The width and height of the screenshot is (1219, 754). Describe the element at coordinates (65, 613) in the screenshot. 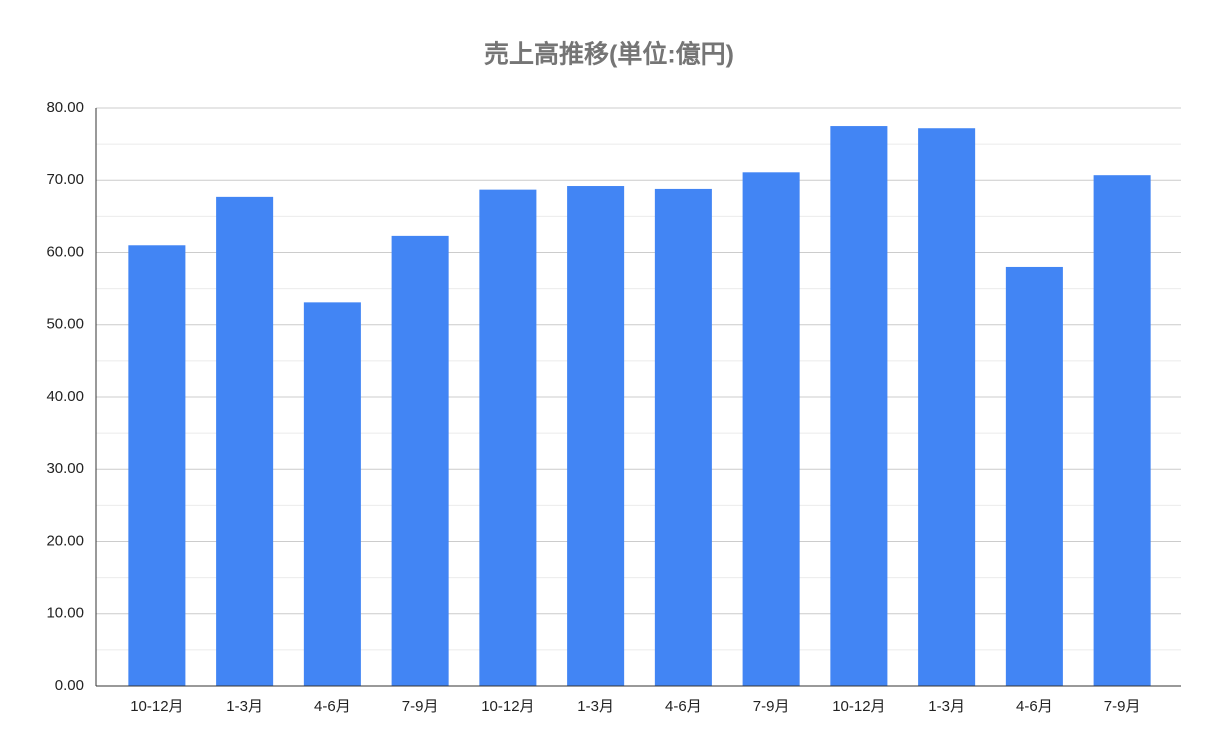

I see `y-tick-label: 10.00` at that location.